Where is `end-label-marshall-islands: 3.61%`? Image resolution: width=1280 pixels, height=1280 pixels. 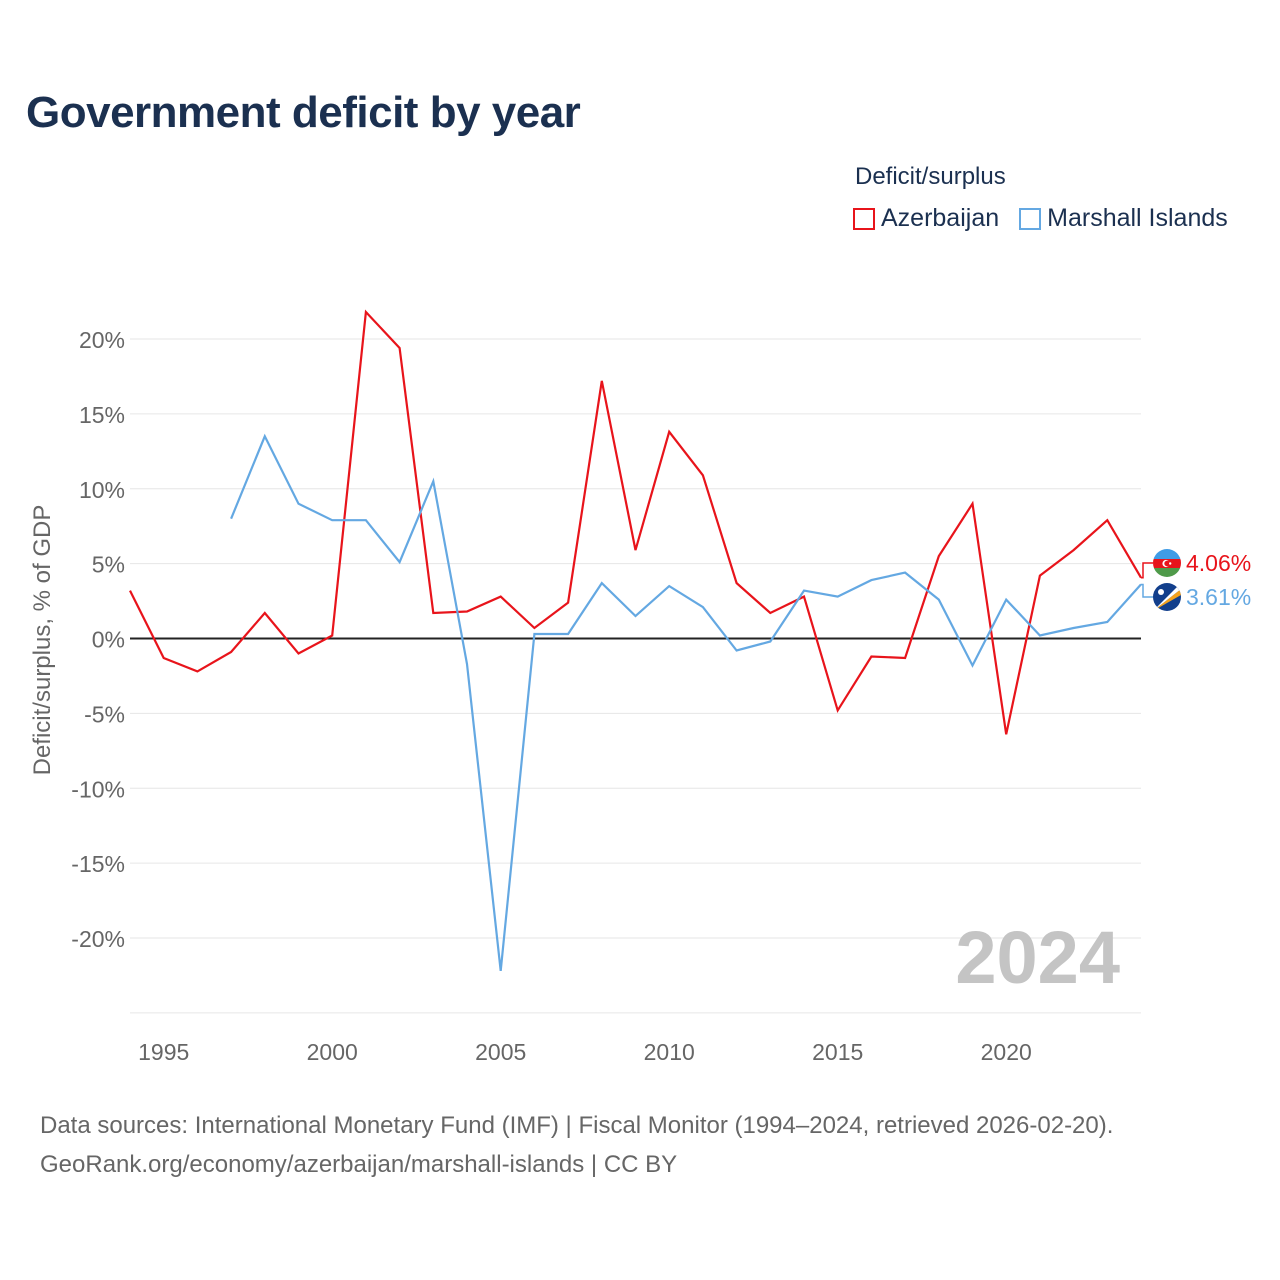 end-label-marshall-islands: 3.61% is located at coordinates (1218, 597).